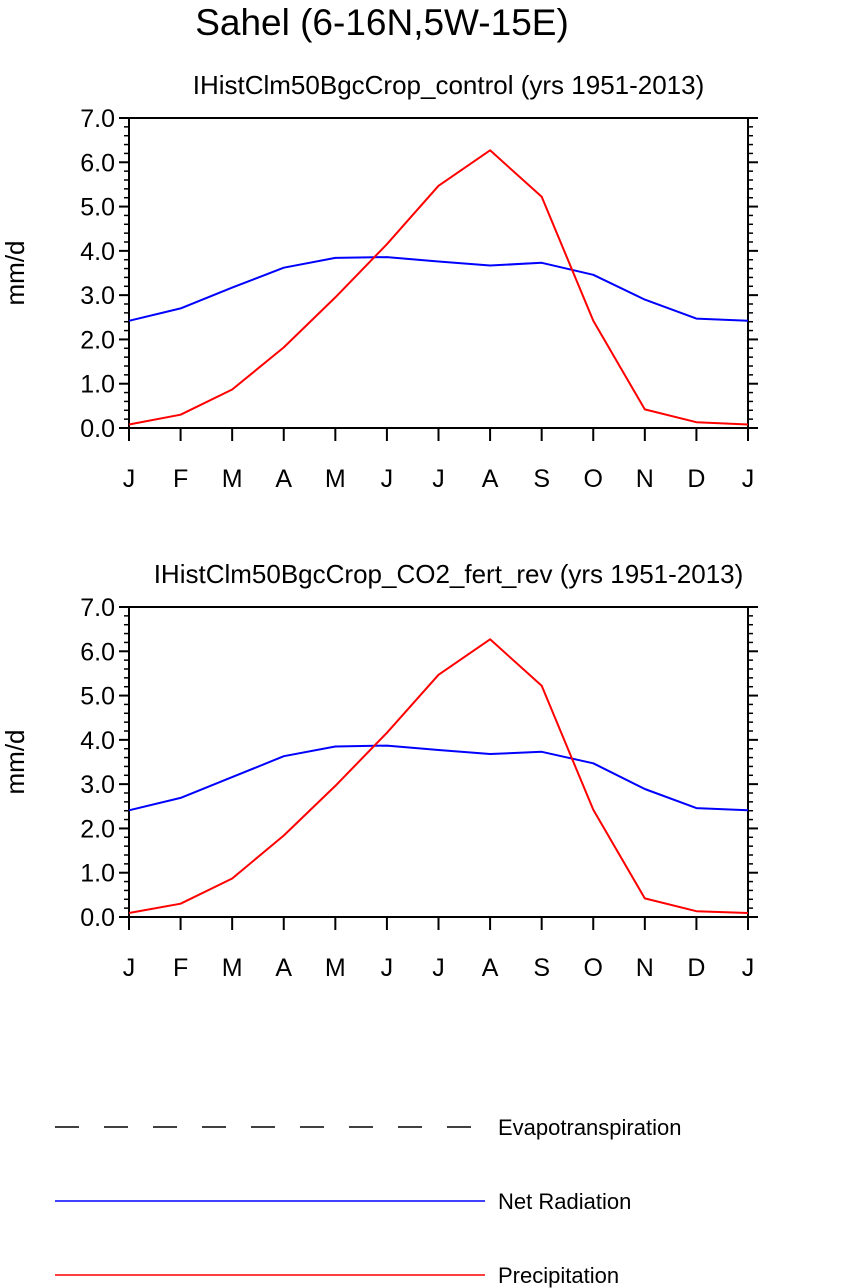 This screenshot has width=846, height=1288. What do you see at coordinates (337, 1275) in the screenshot?
I see `legend-item-precipitation: Precipitation` at bounding box center [337, 1275].